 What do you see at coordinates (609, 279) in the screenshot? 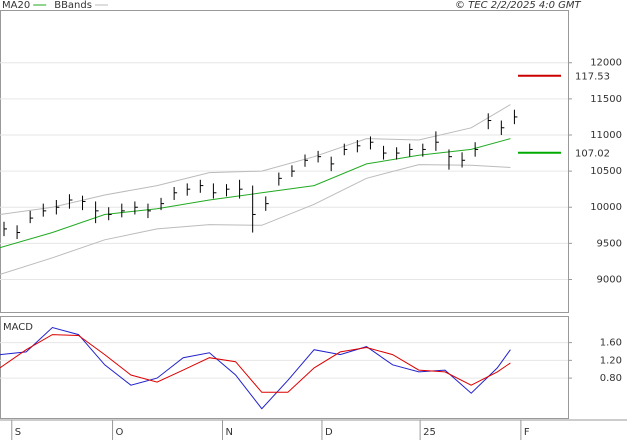
I see `y-tick-label: 9000` at bounding box center [609, 279].